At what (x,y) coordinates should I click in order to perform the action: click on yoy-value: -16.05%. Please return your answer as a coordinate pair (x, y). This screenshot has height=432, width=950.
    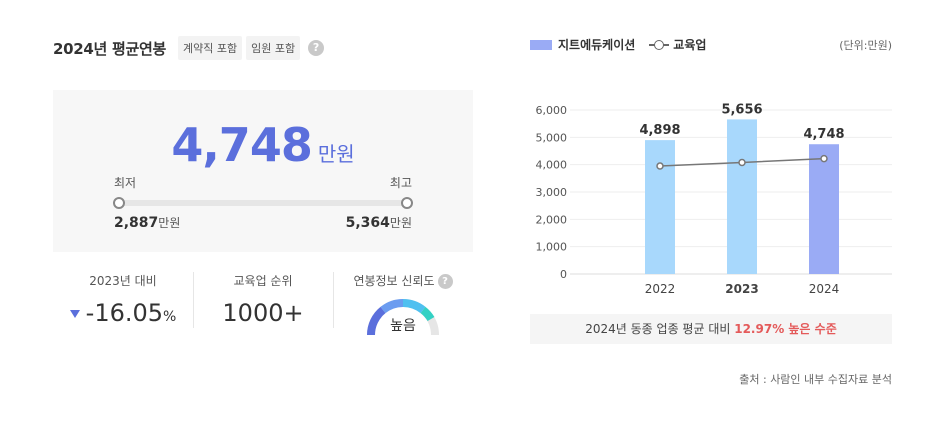
    Looking at the image, I should click on (123, 313).